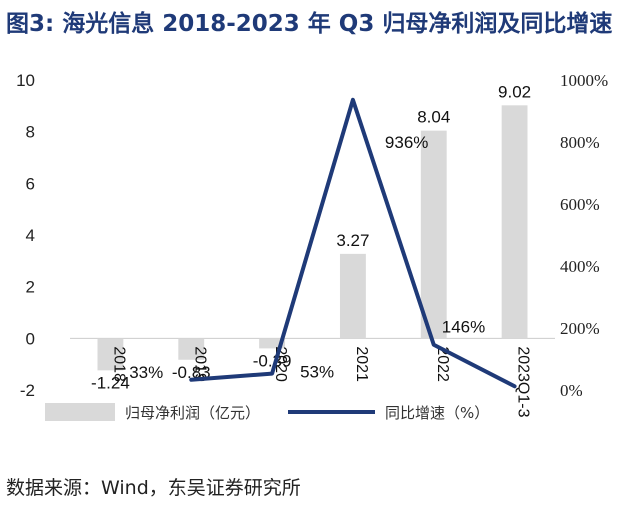 The height and width of the screenshot is (508, 640). I want to click on legend-line-label: 同比增速（%）, so click(437, 413).